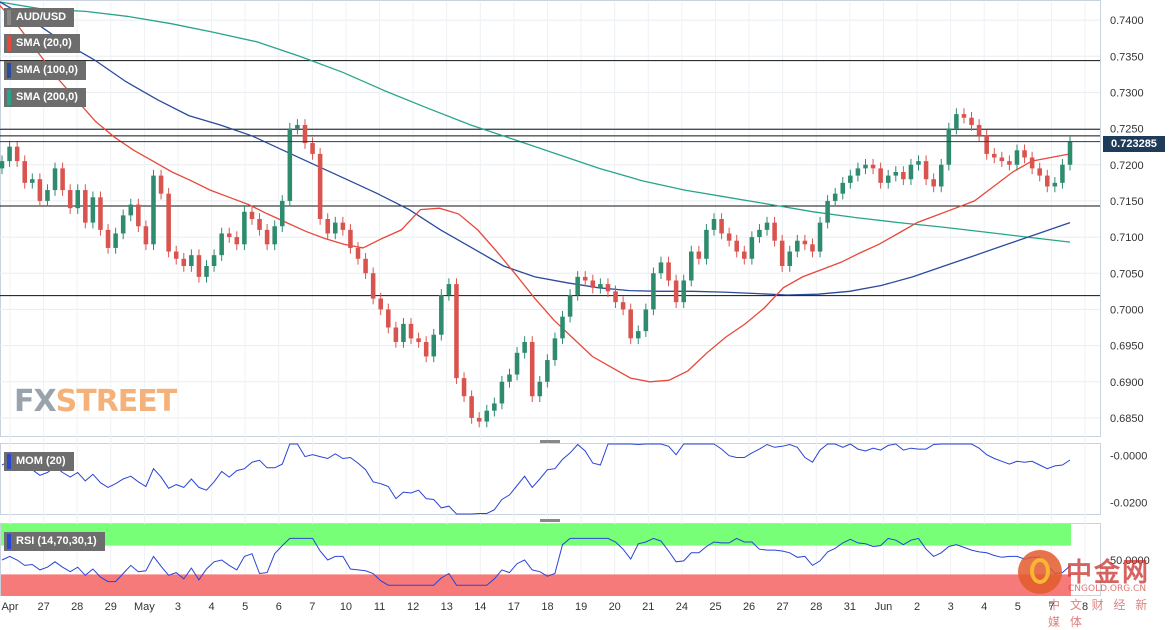  Describe the element at coordinates (1085, 607) in the screenshot. I see `x-tick-label: 8` at that location.